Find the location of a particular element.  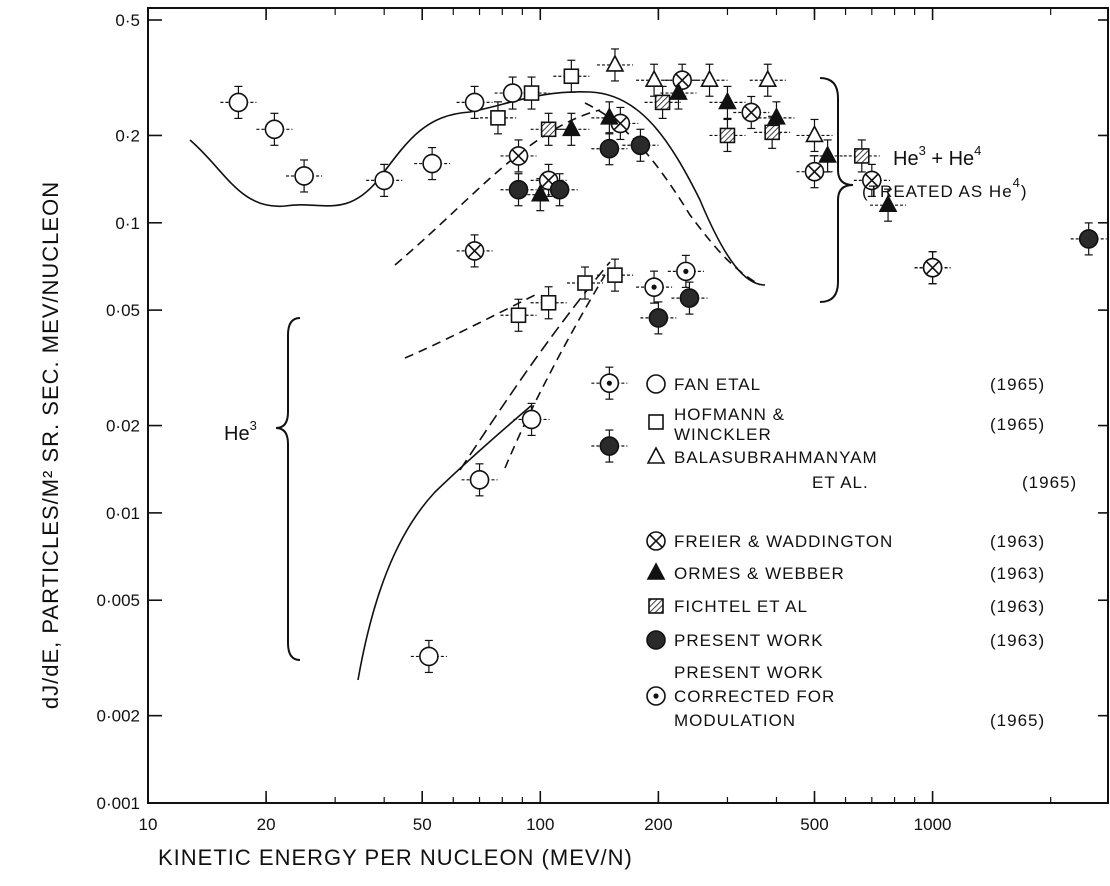

legend-label-present-0: PRESENT WORK is located at coordinates (749, 640).